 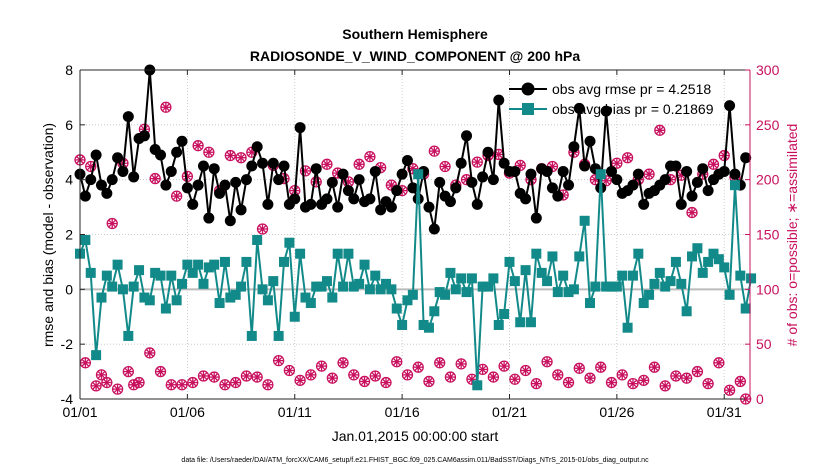 I want to click on y-tick-label: 6, so click(x=69, y=125).